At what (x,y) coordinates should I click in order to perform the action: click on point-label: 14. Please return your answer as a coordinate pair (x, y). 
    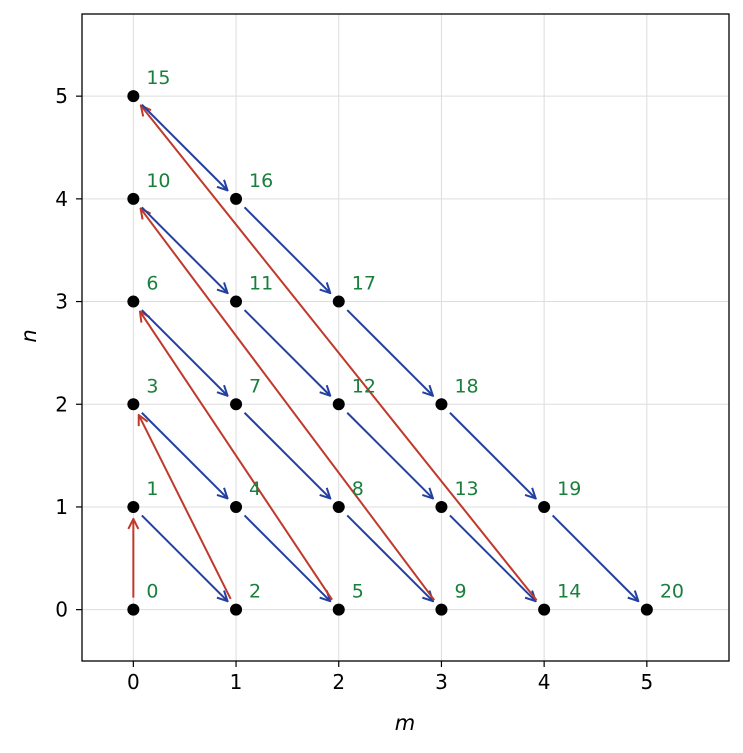
    Looking at the image, I should click on (569, 592).